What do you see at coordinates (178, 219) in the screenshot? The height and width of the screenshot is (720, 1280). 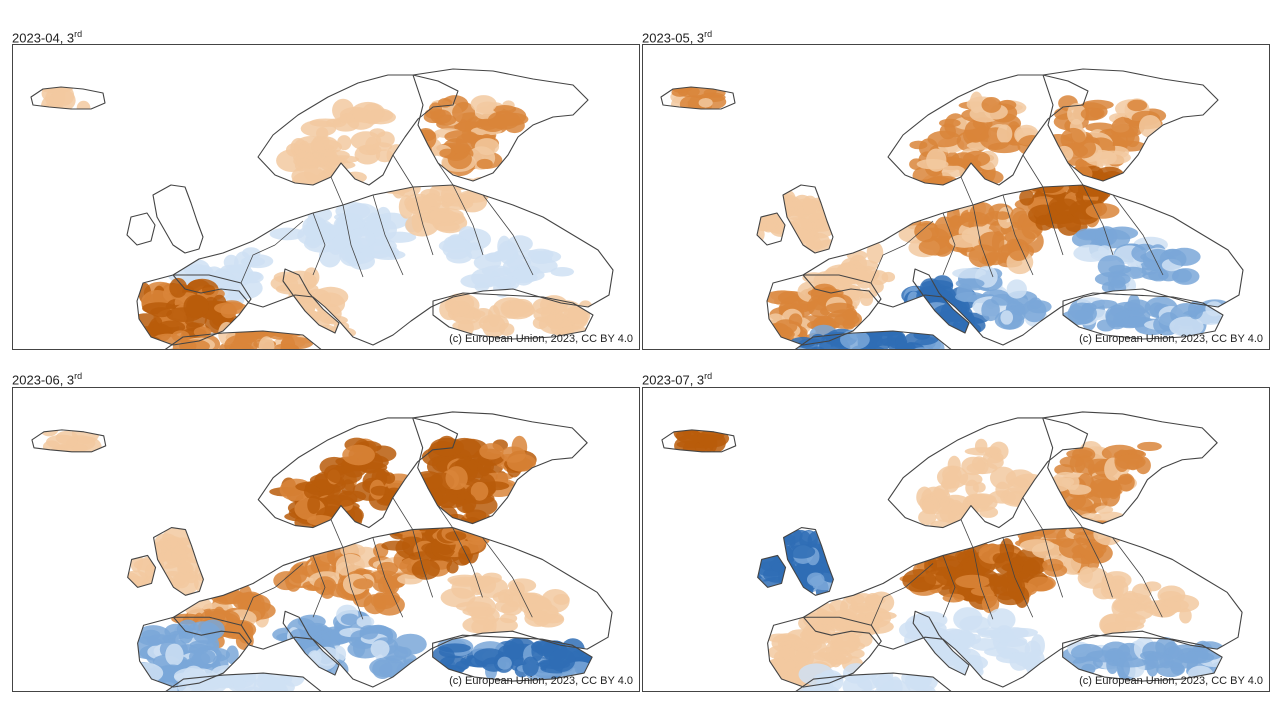 I see `outline-uk` at bounding box center [178, 219].